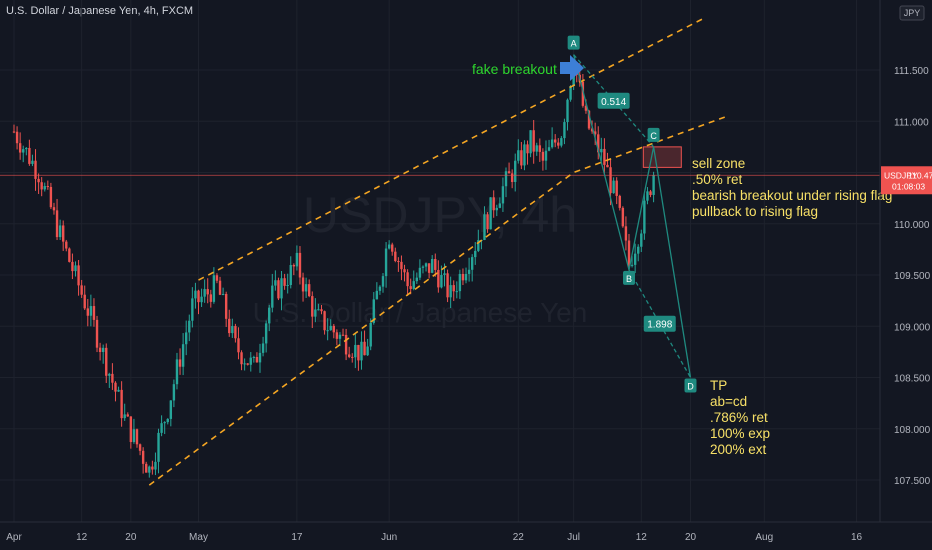 The height and width of the screenshot is (550, 932). What do you see at coordinates (792, 195) in the screenshot?
I see `sell-zone-note: bearish breakout under rising flag` at bounding box center [792, 195].